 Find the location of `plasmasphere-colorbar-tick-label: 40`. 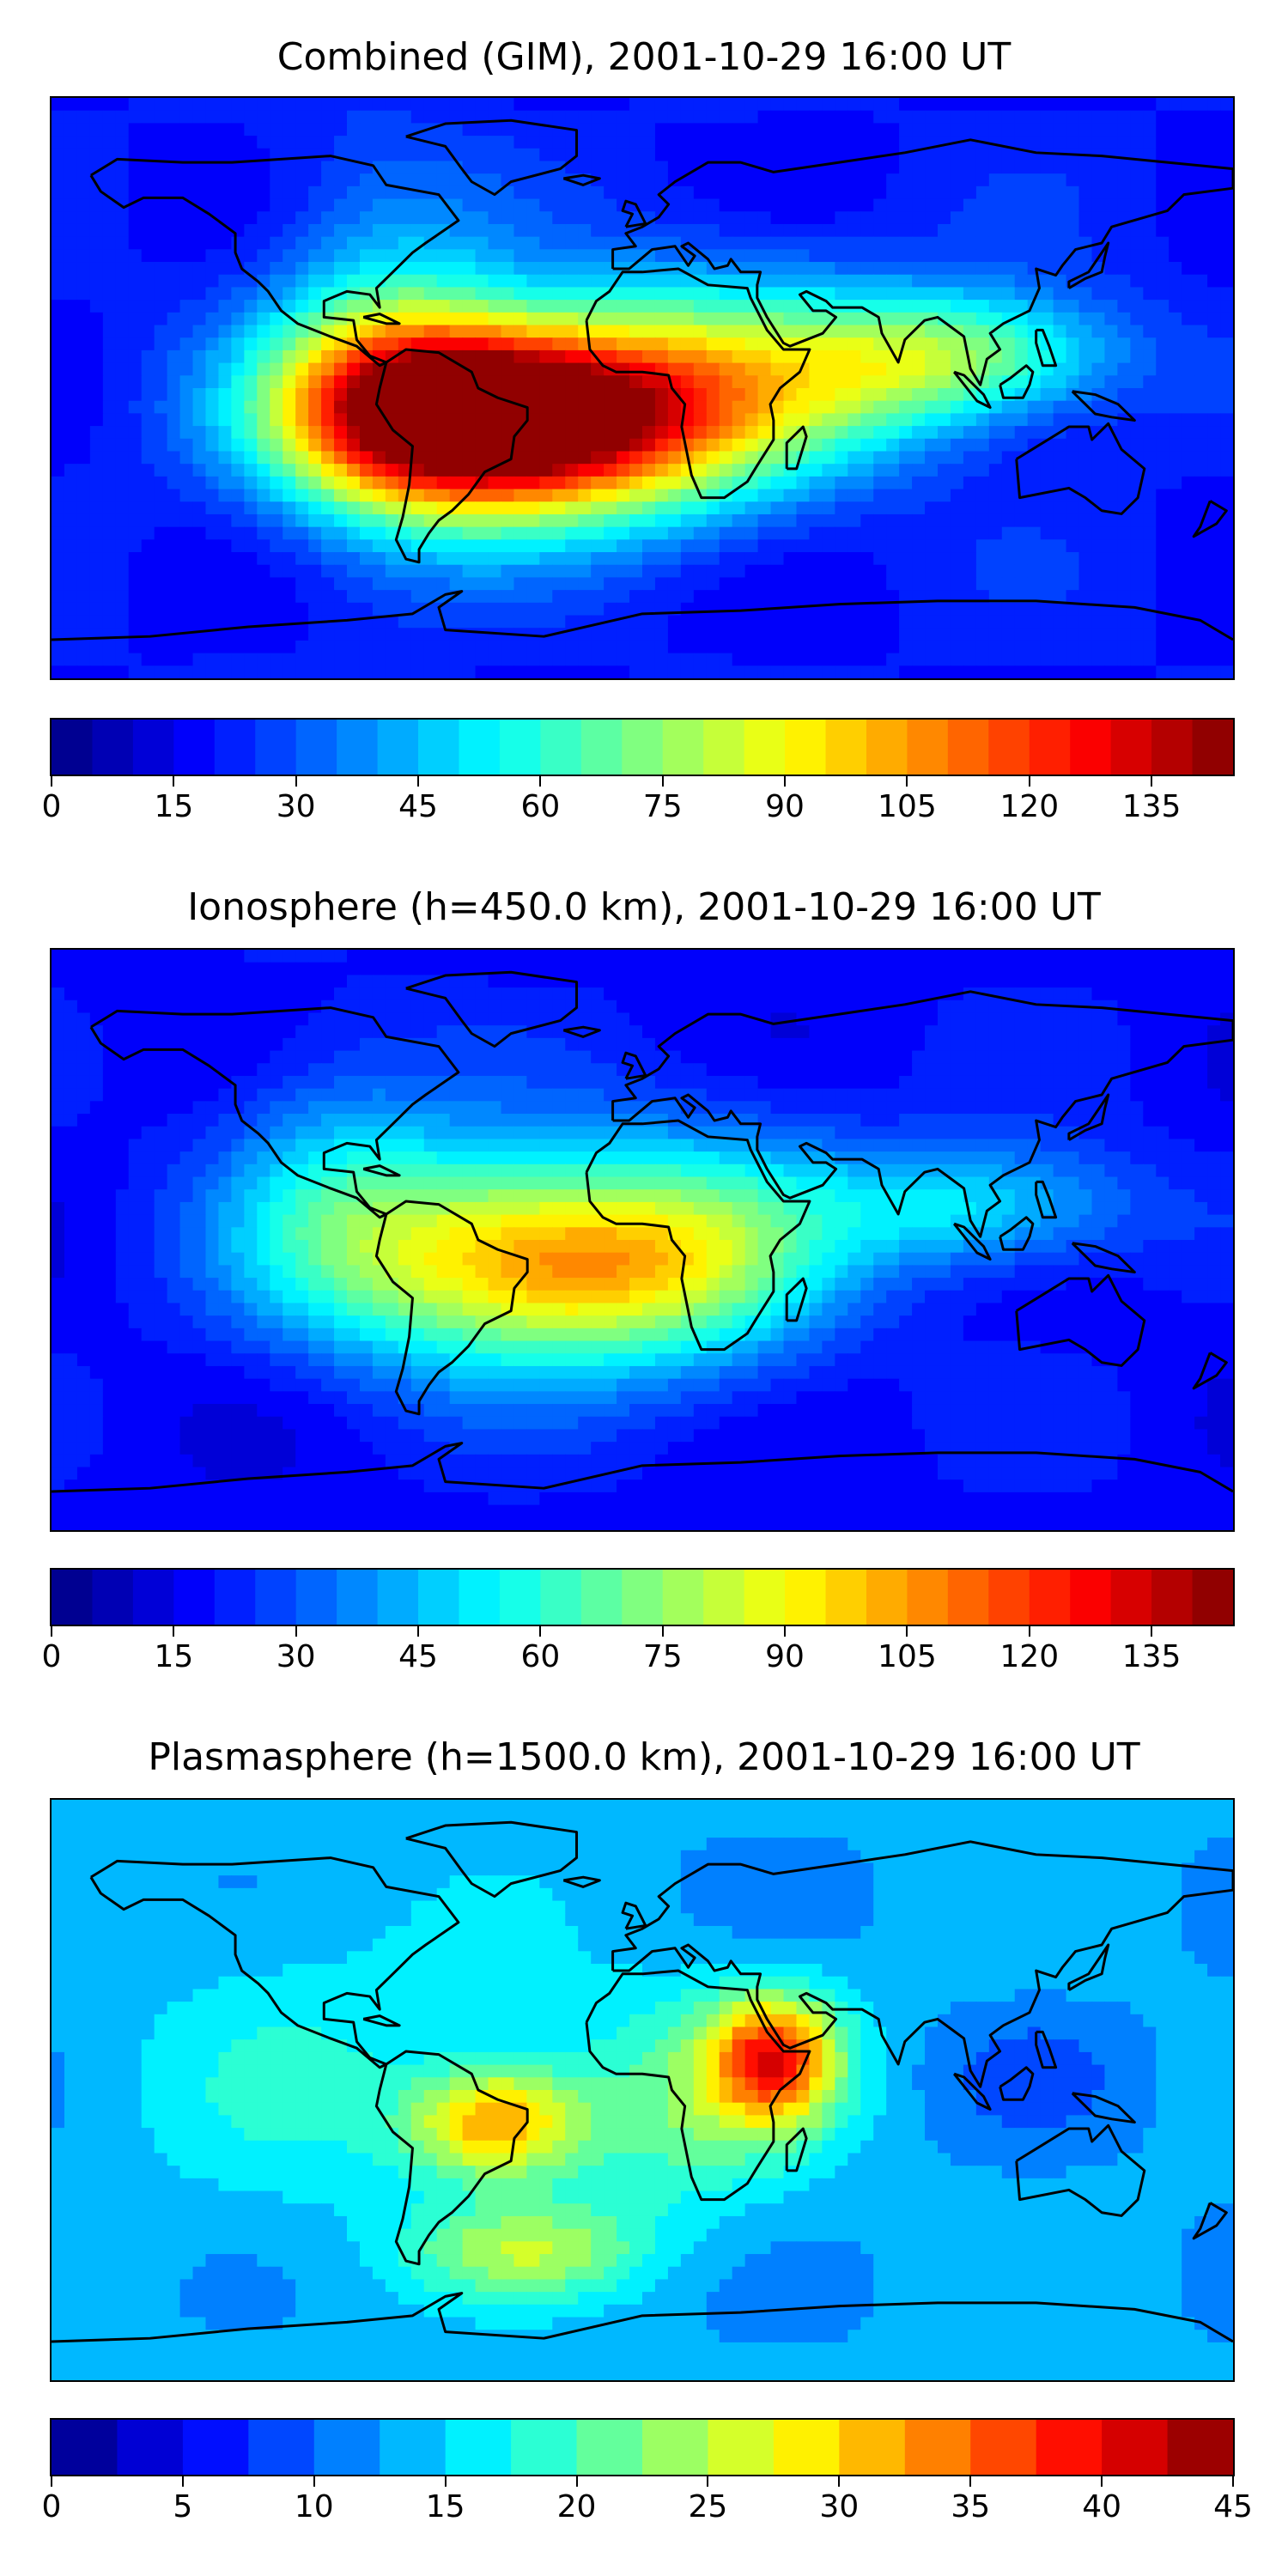

plasmasphere-colorbar-tick-label: 40 is located at coordinates (1102, 2507).